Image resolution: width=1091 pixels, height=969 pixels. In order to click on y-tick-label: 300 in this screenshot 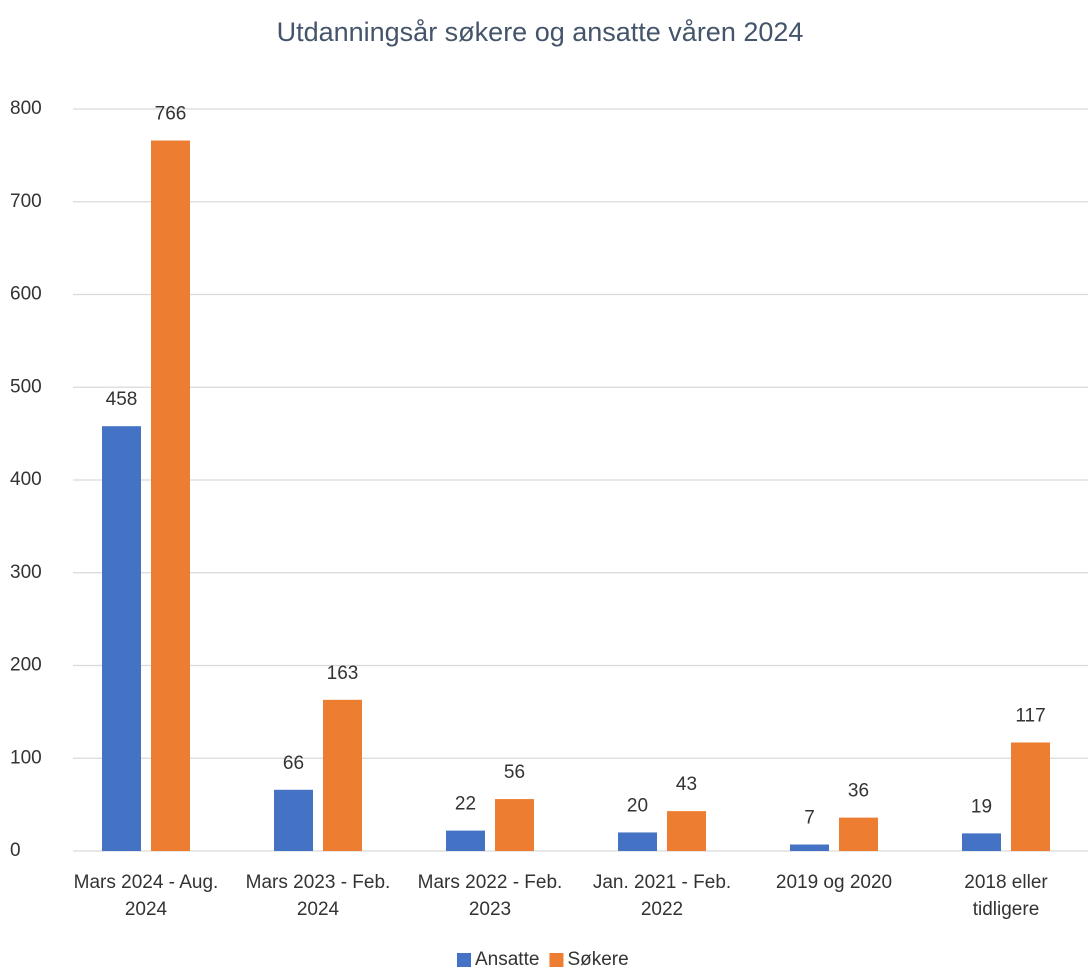, I will do `click(26, 572)`.